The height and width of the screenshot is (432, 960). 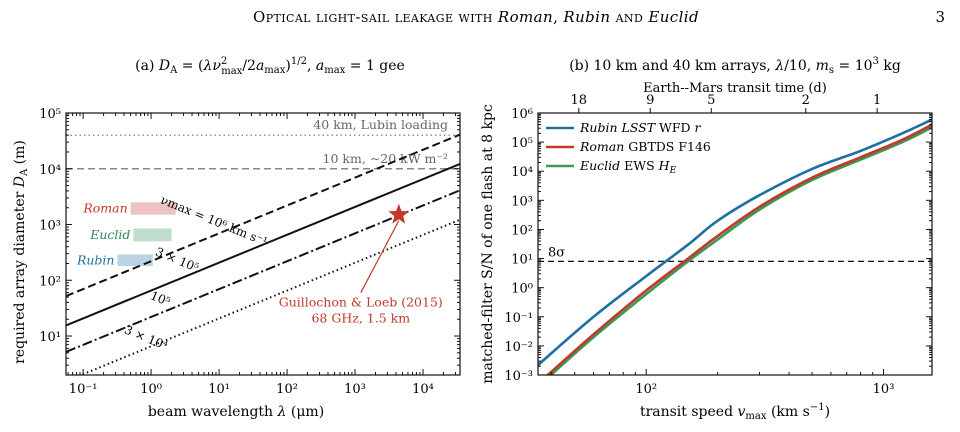 I want to click on panel-a-hline-label-1: 10 km, ∼20 kW m⁻², so click(x=385, y=158).